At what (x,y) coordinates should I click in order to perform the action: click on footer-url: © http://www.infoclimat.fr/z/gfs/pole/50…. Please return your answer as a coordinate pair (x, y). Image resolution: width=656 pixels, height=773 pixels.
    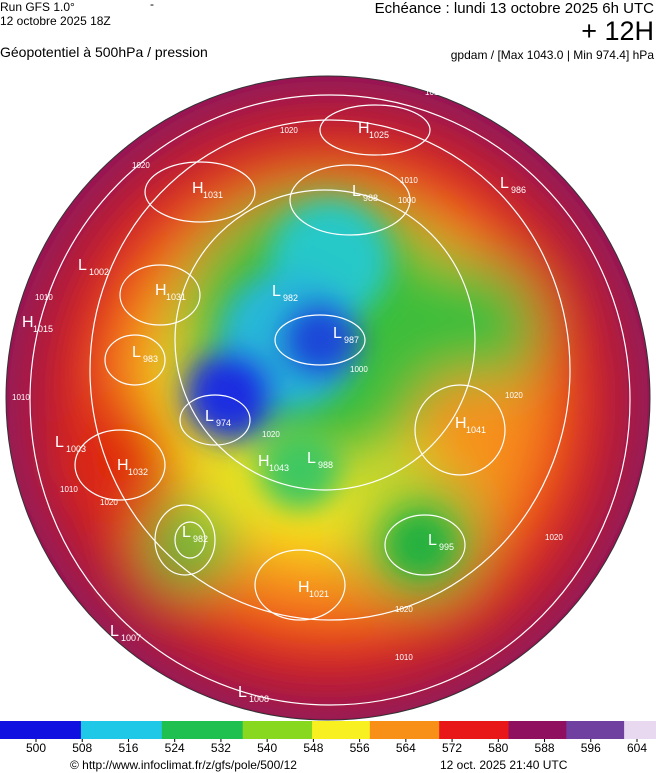
    Looking at the image, I should click on (183, 765).